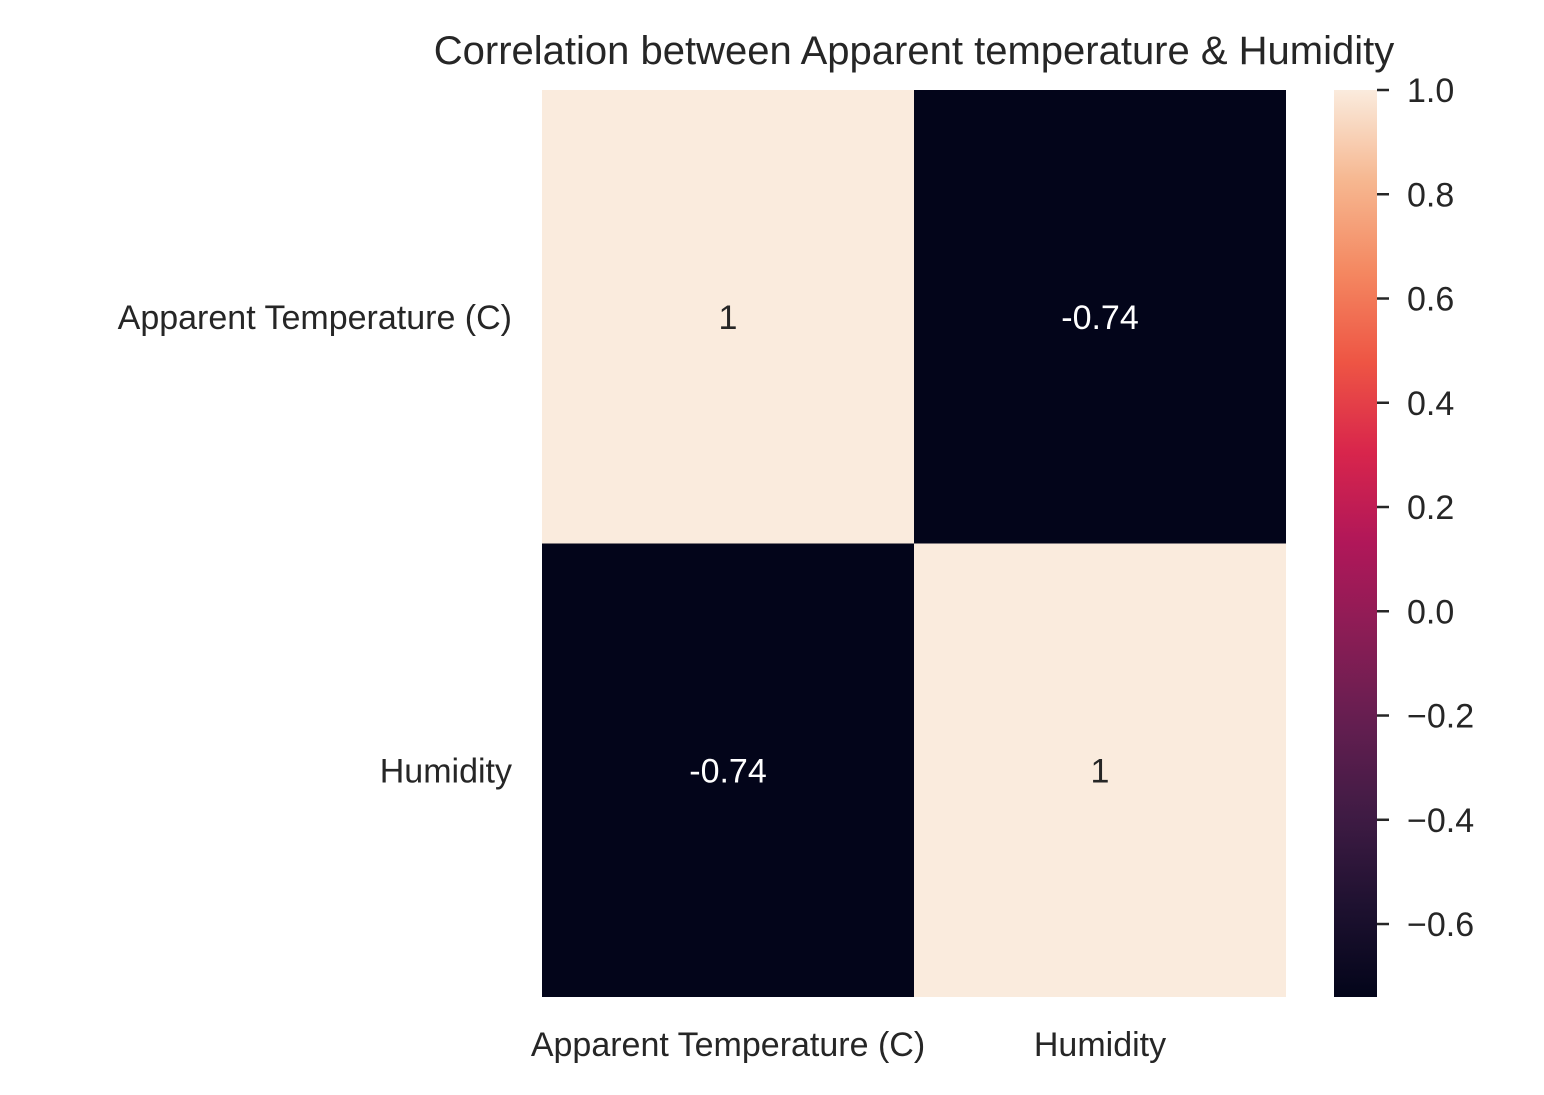 The width and height of the screenshot is (1544, 1095). I want to click on heatmap-cell-r1-c0, so click(728, 770).